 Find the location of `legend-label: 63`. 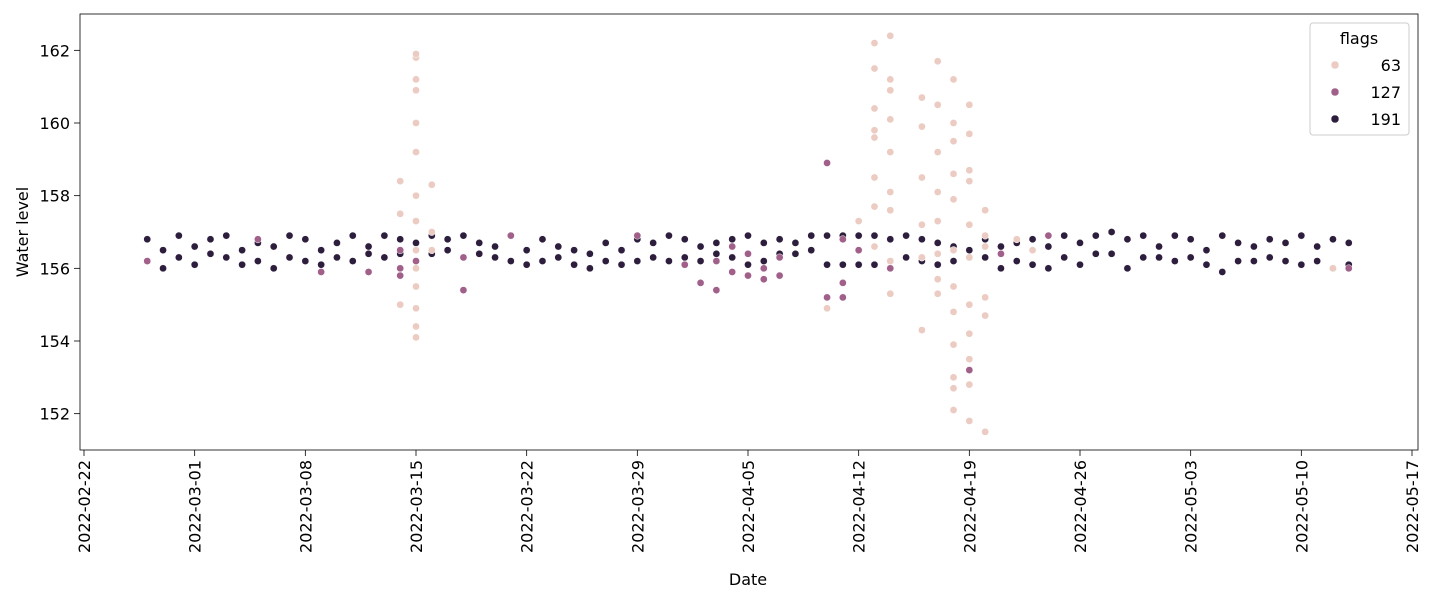

legend-label: 63 is located at coordinates (1391, 65).